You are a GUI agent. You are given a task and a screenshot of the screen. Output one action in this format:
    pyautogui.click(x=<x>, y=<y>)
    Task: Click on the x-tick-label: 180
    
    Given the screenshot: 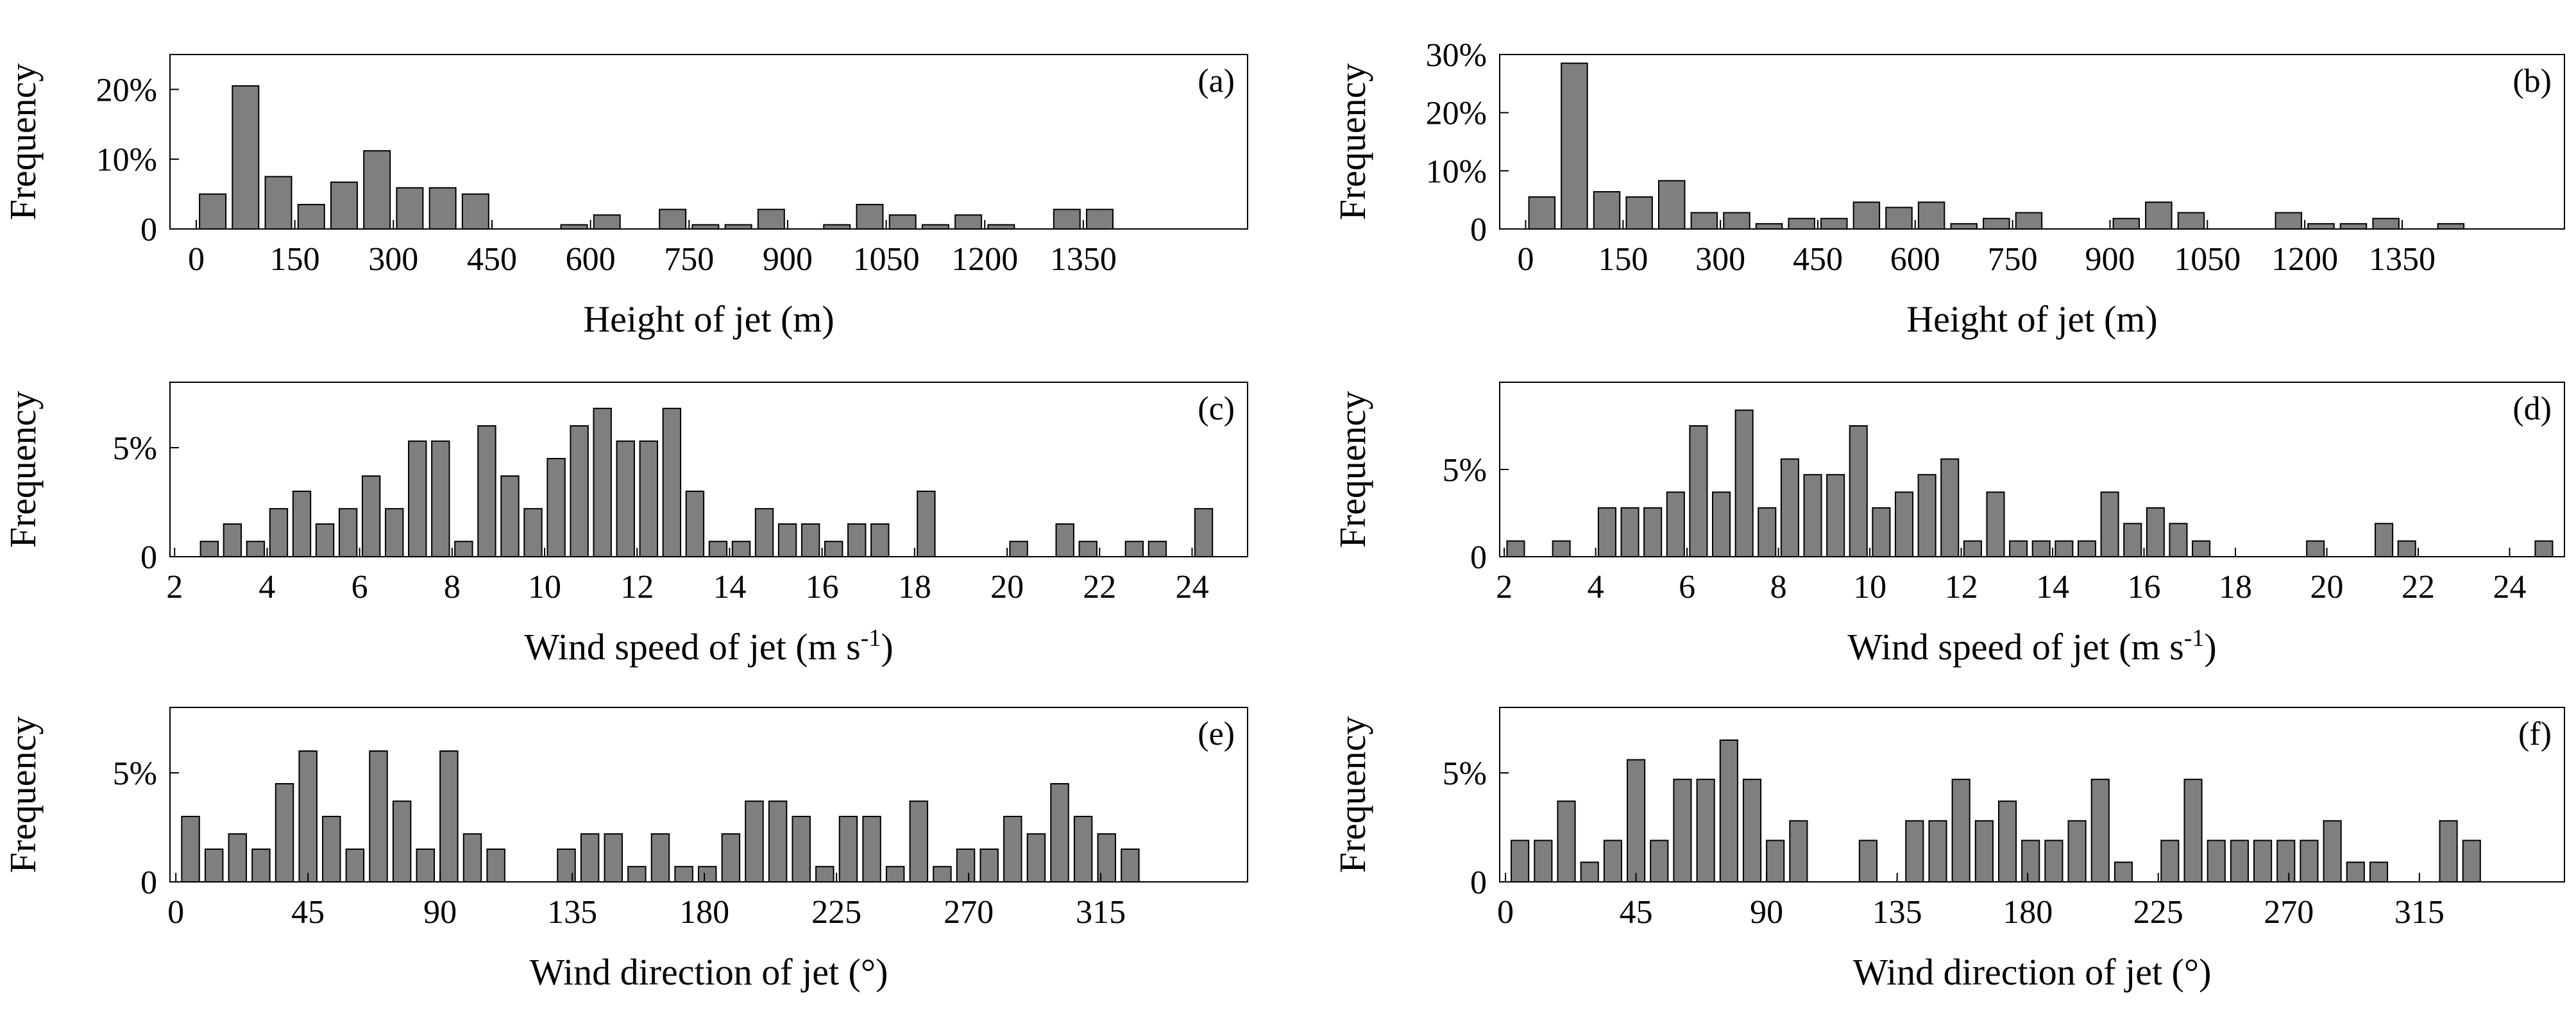 What is the action you would take?
    pyautogui.click(x=2028, y=913)
    